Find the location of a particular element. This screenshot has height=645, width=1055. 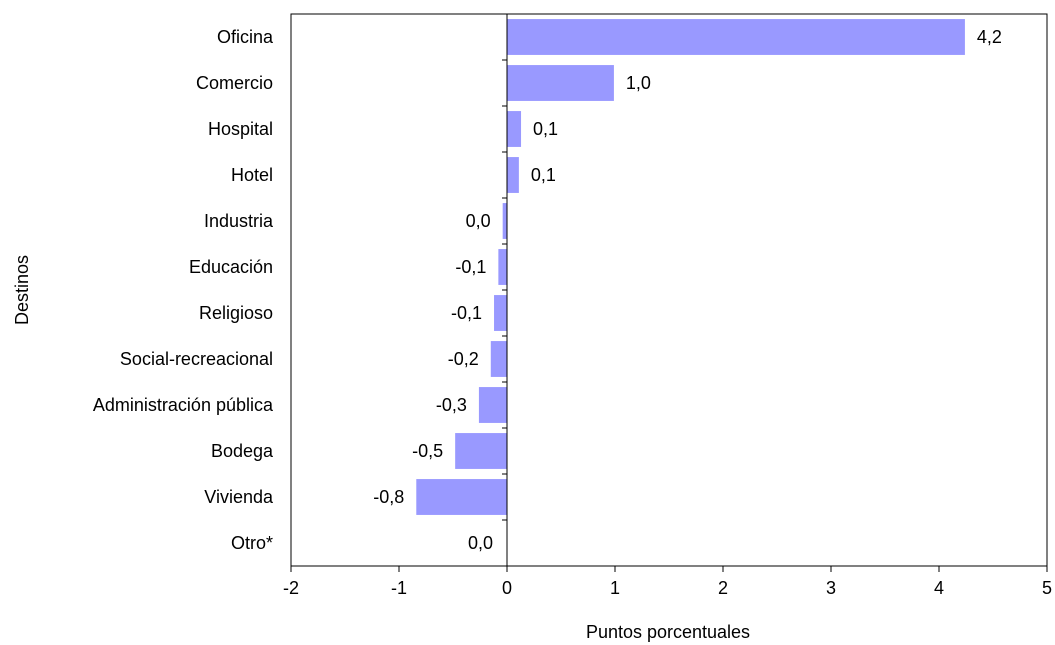

data-label-4: 0,0 is located at coordinates (478, 221).